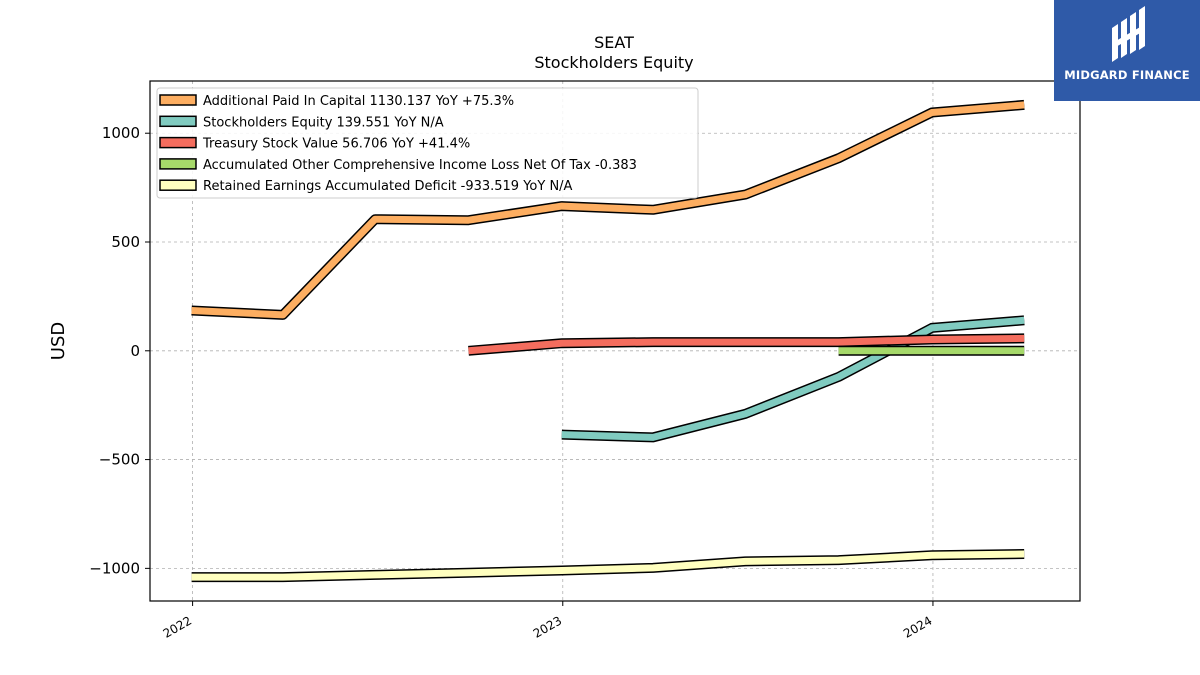 This screenshot has width=1200, height=675. I want to click on y-tick-label: 1000, so click(121, 133).